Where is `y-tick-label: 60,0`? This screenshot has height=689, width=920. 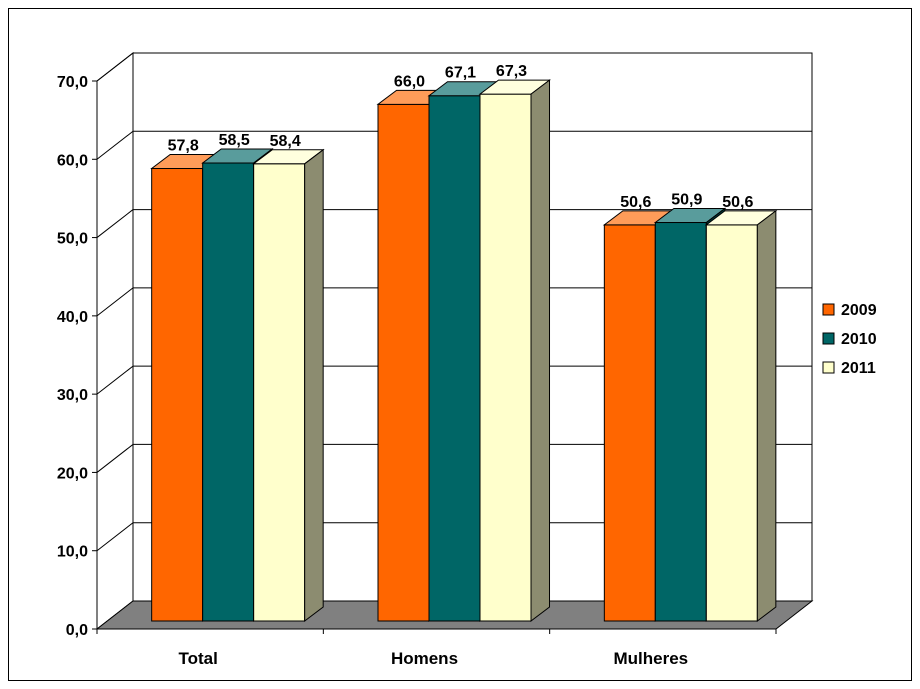
y-tick-label: 60,0 is located at coordinates (72, 160).